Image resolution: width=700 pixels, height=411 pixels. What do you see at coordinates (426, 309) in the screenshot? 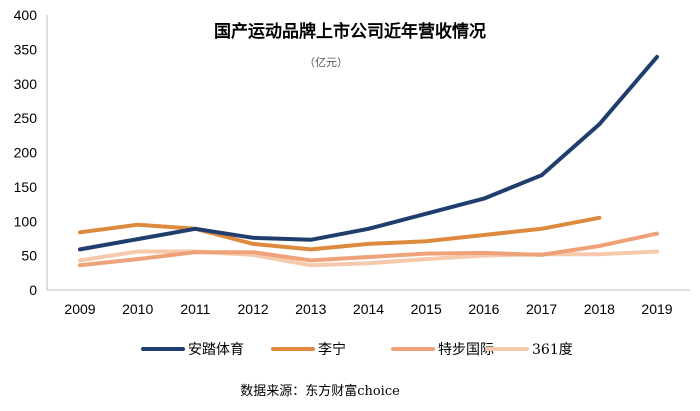
I see `x-tick-label: 2015` at bounding box center [426, 309].